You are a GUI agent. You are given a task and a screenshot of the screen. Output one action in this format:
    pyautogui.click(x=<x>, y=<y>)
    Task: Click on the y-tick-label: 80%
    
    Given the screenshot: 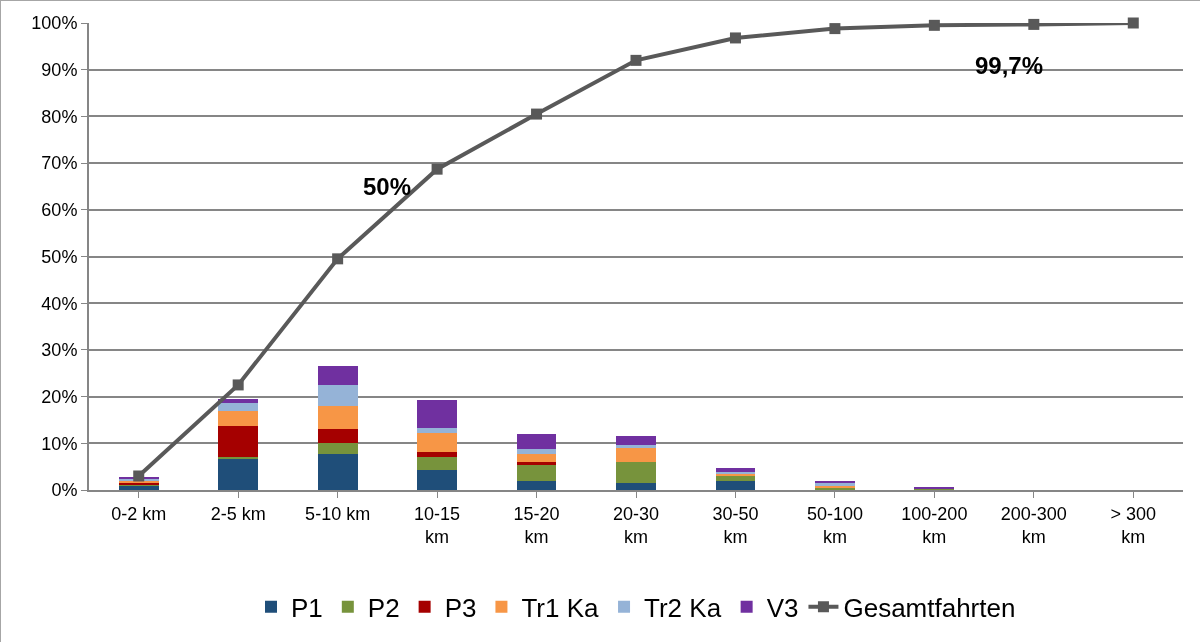 What is the action you would take?
    pyautogui.click(x=59, y=116)
    